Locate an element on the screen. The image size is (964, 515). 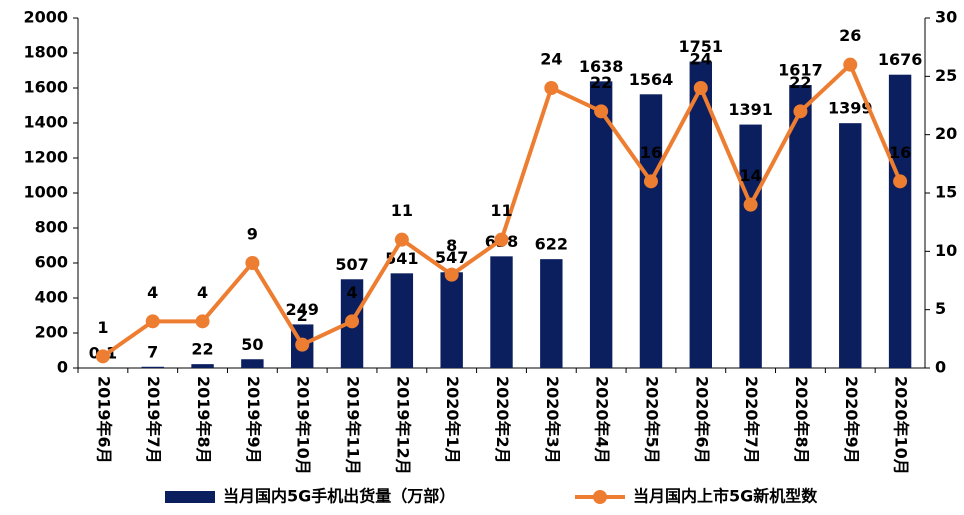
y-tick-label: 1600 is located at coordinates (45, 87).